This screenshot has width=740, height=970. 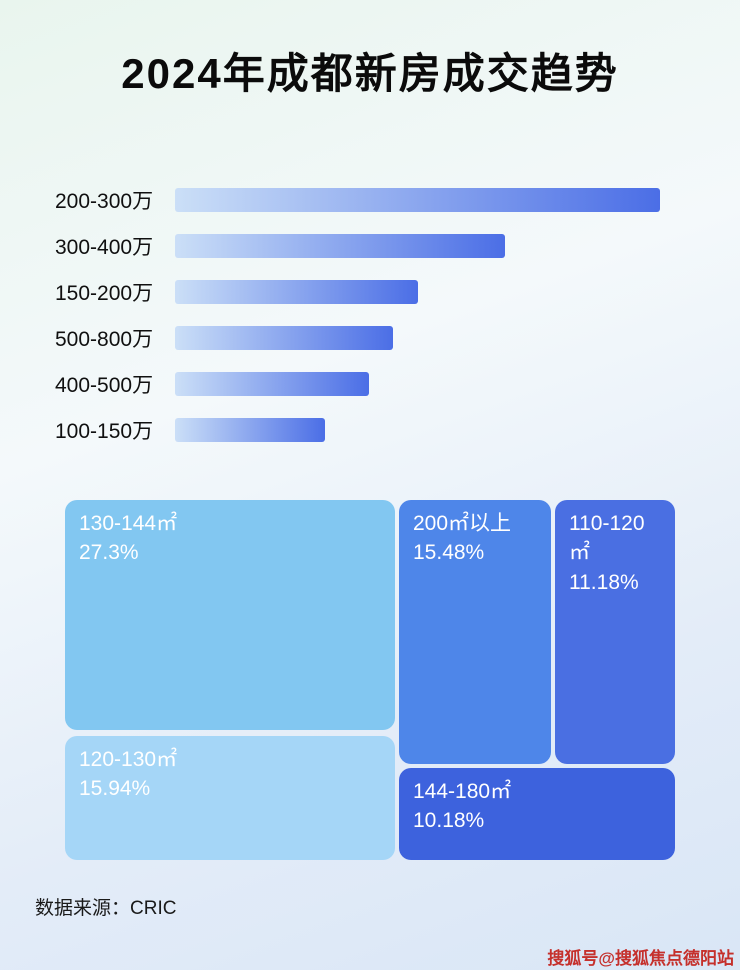 I want to click on treemap-percent: 11.18%, so click(x=604, y=582).